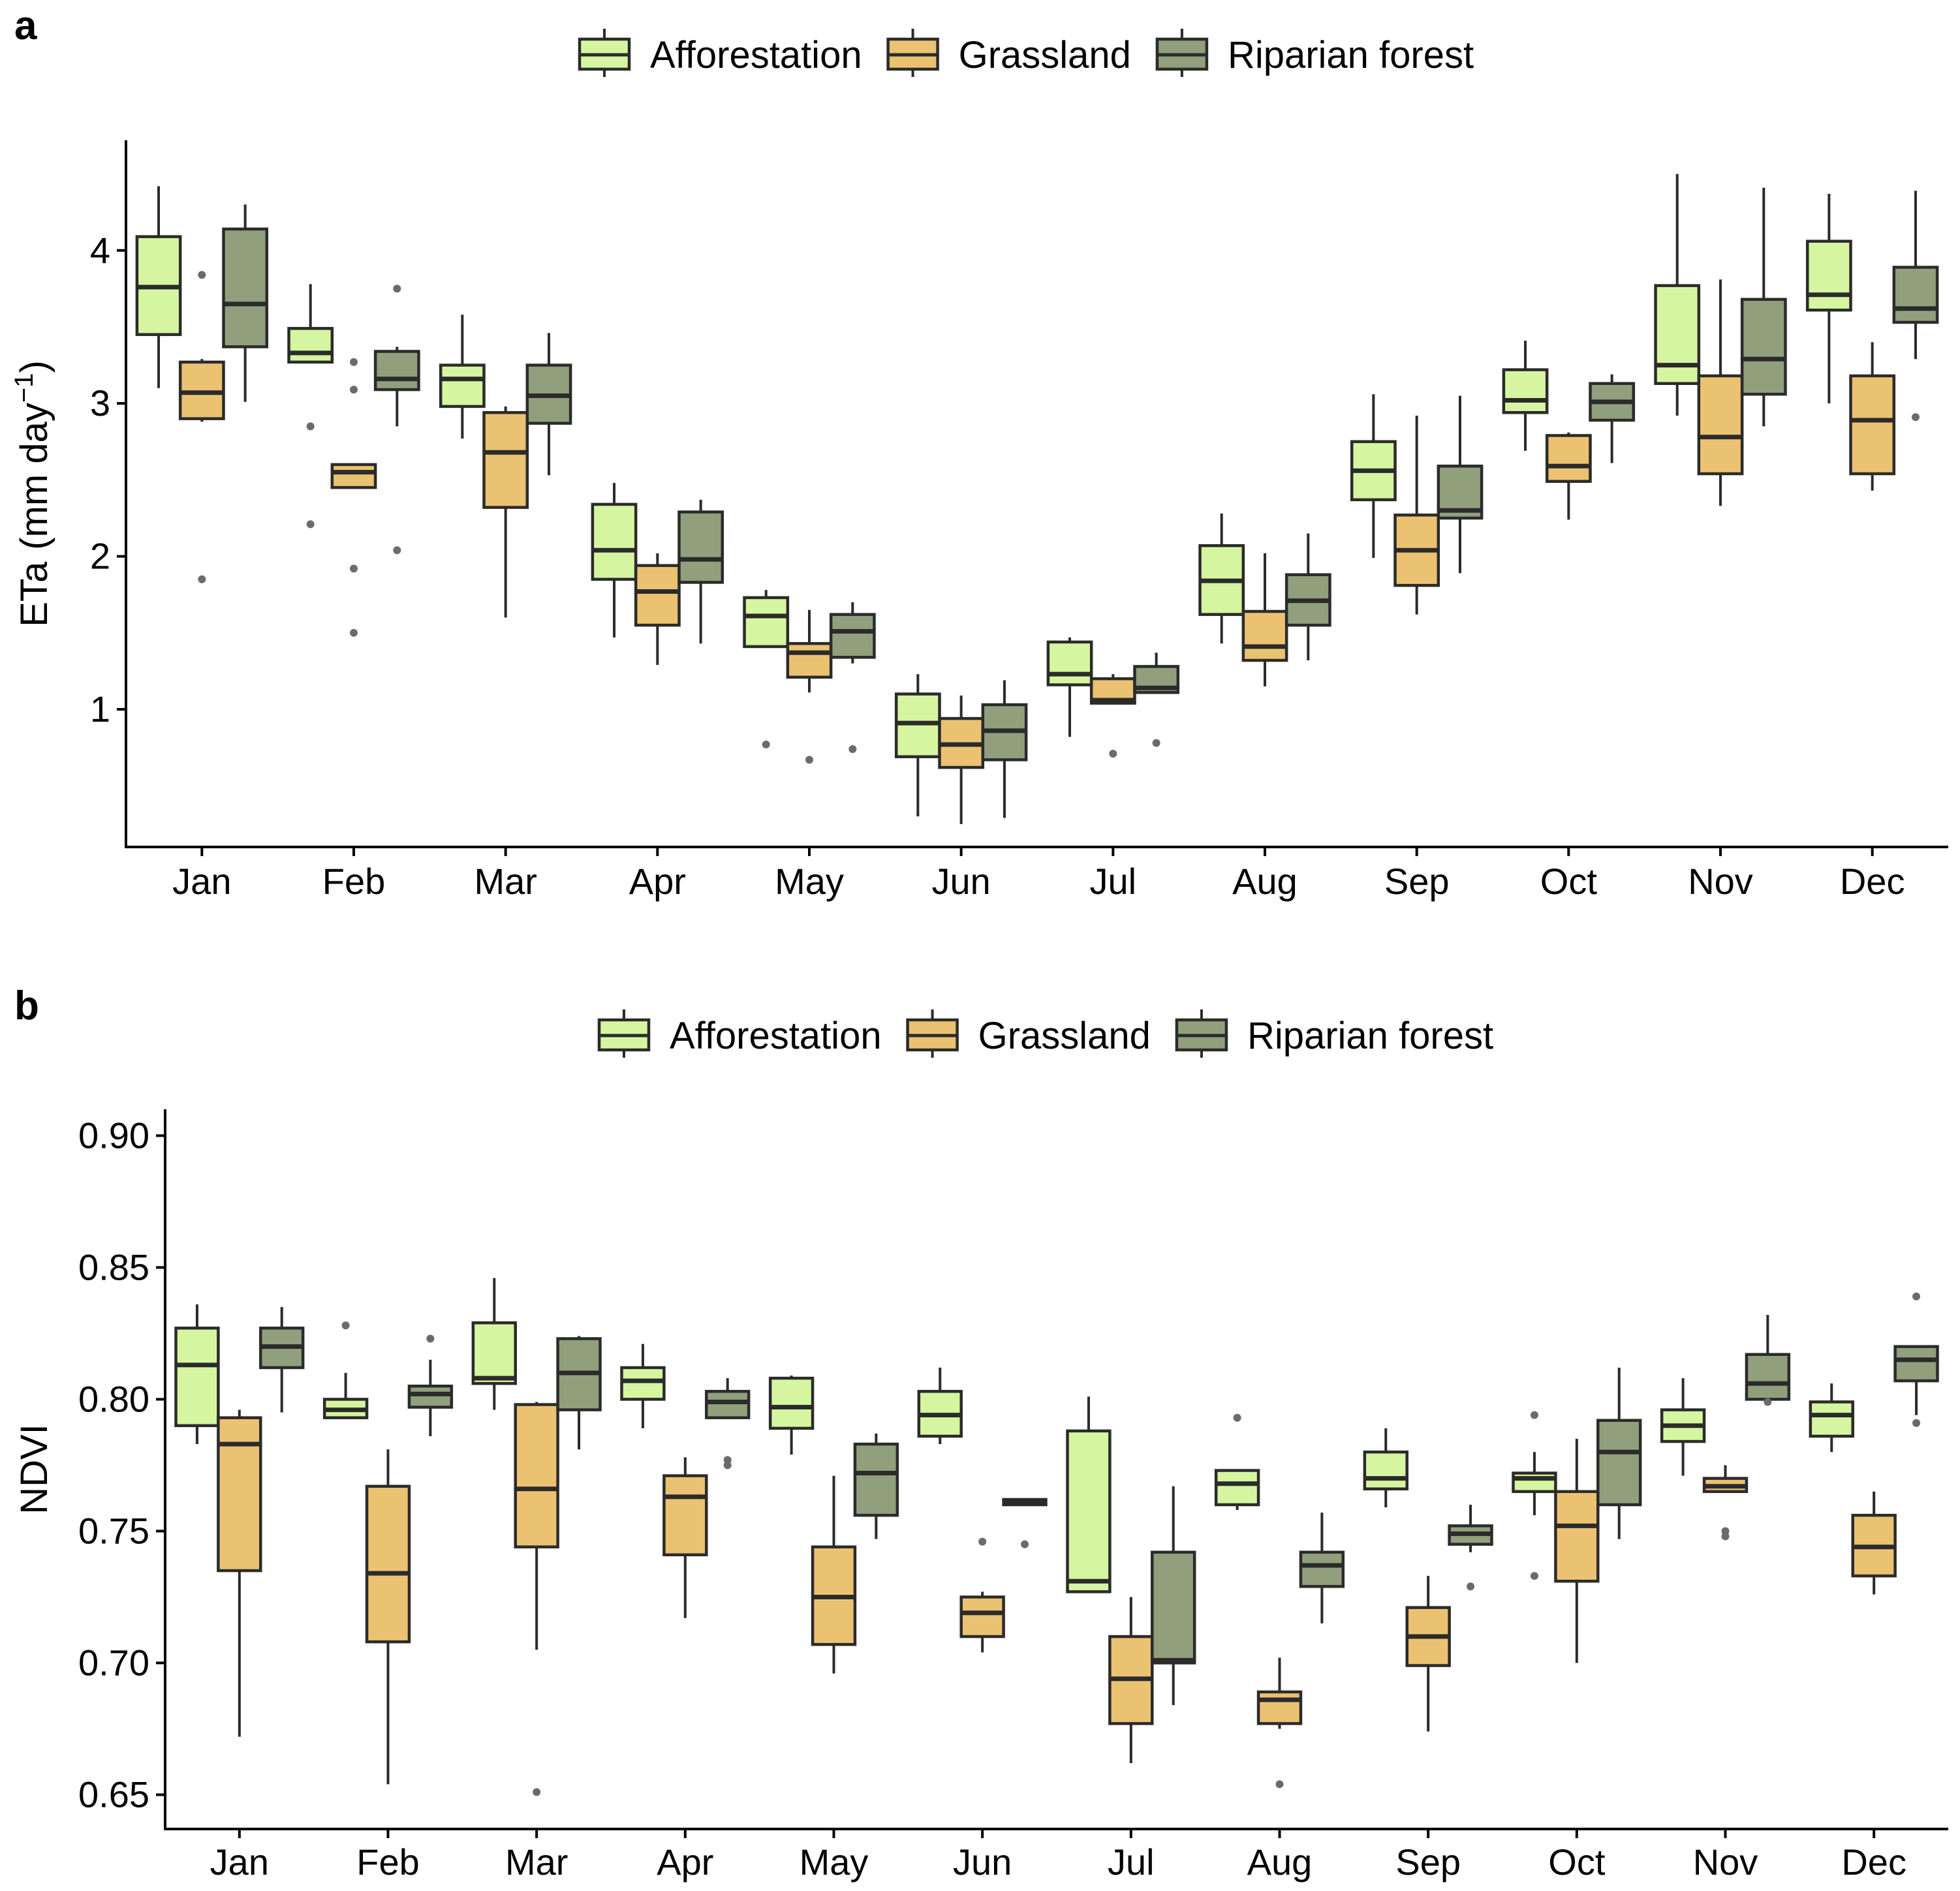 The width and height of the screenshot is (1960, 1891). I want to click on y-tick-label: 0.85, so click(113, 1266).